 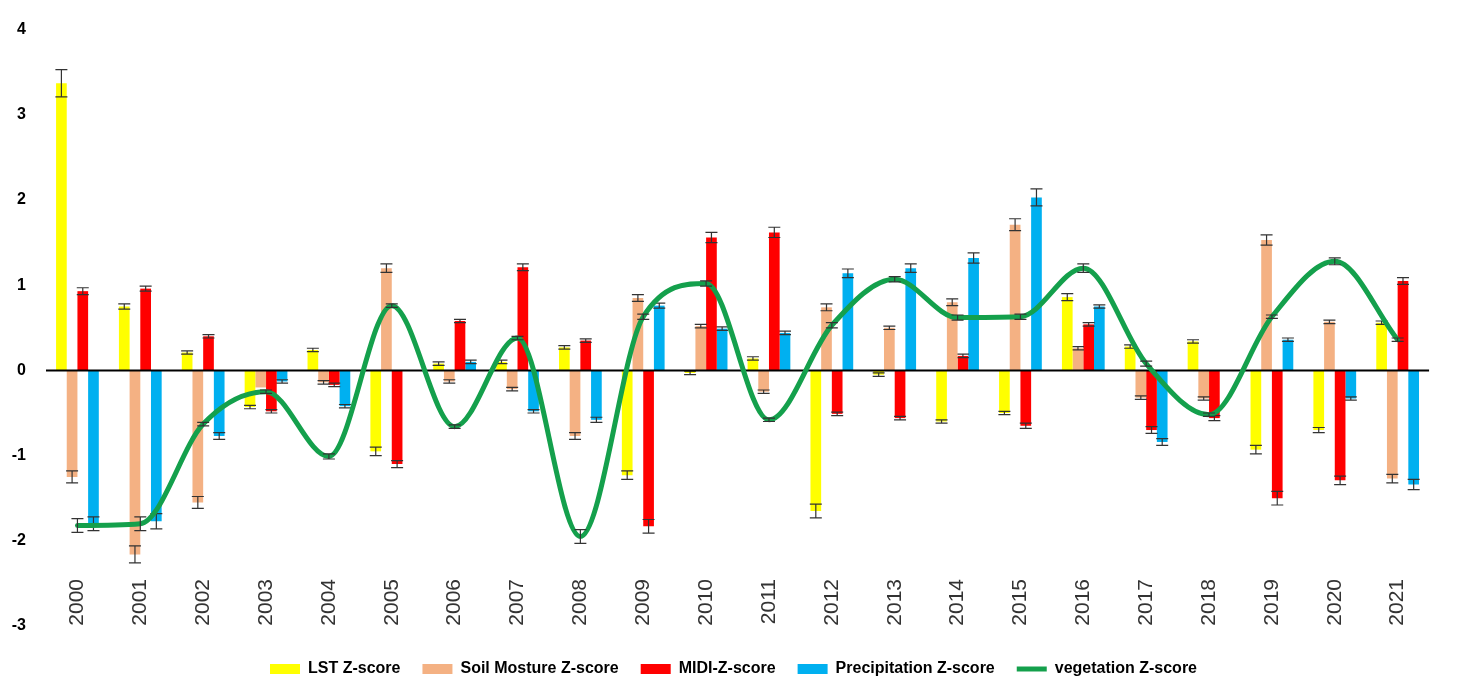 I want to click on x-tick-label: 2004, so click(x=327, y=602).